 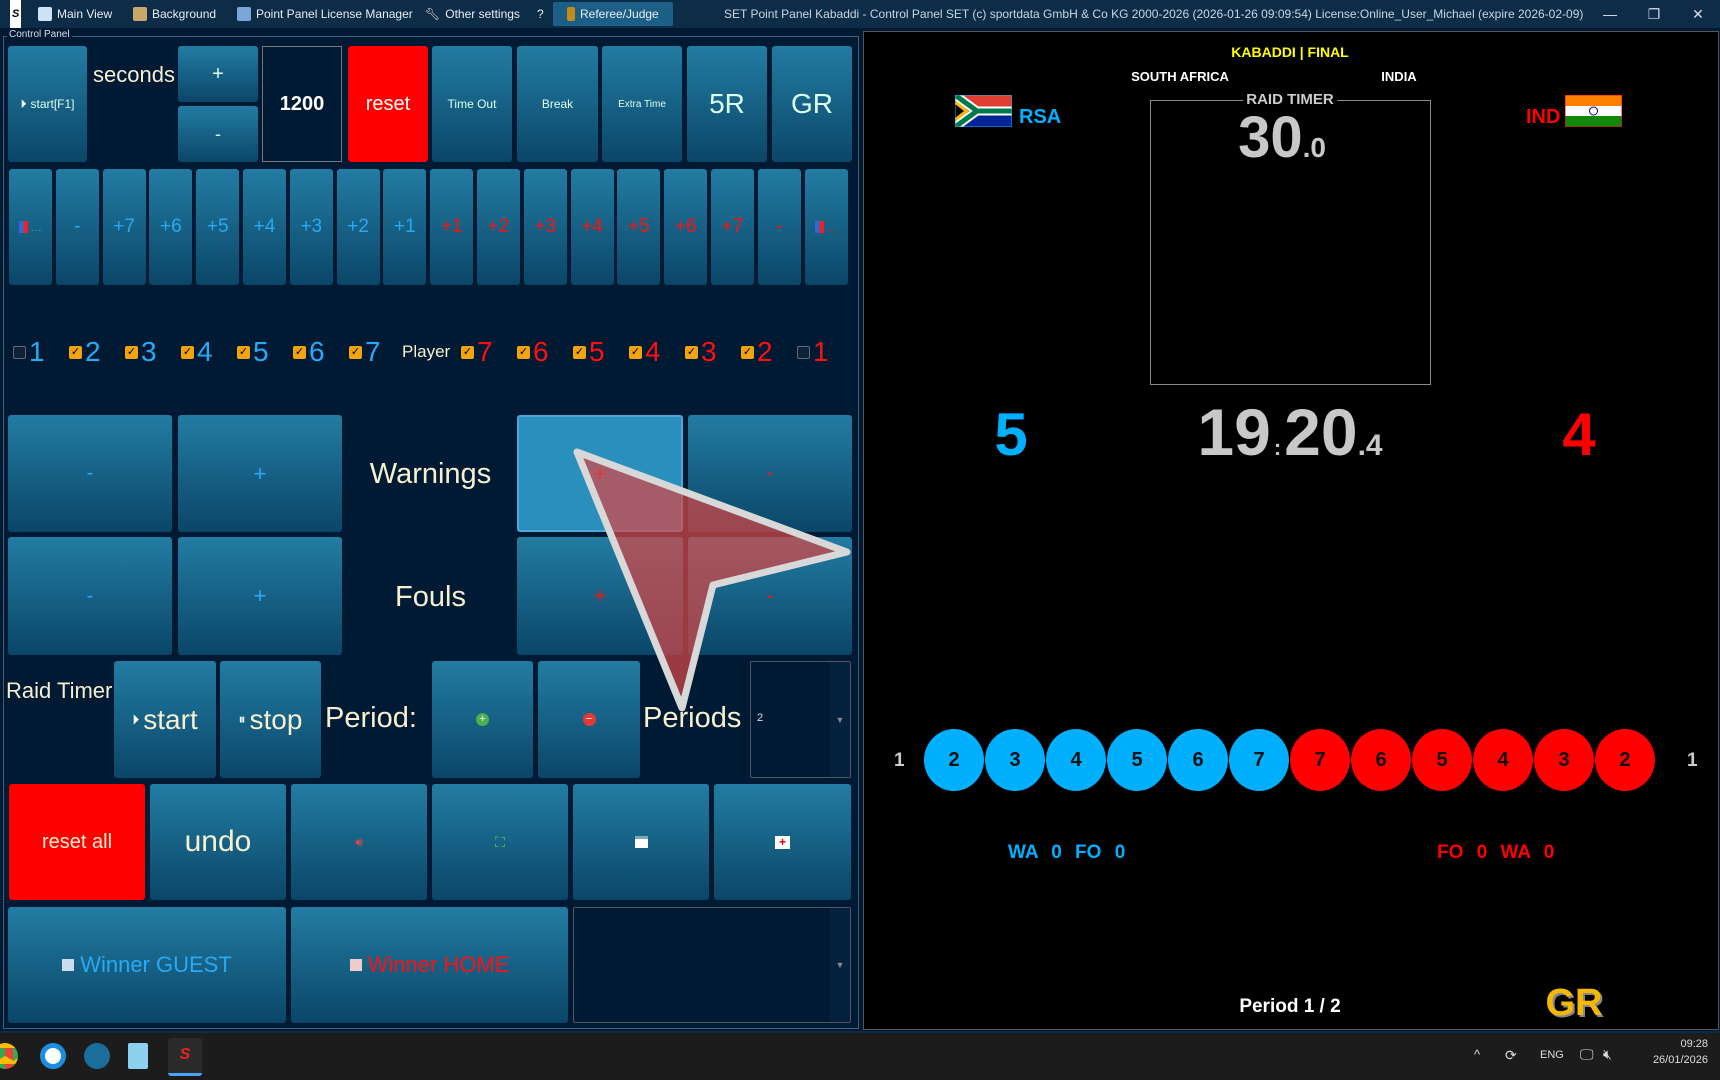 I want to click on home-player-checkbox: ✓ 6, so click(x=533, y=352).